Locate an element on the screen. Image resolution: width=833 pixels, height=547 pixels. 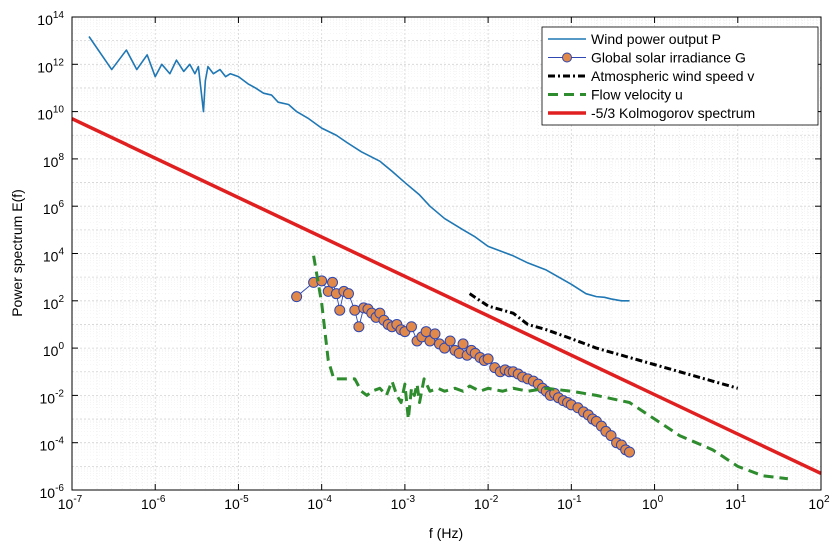
legend-label: Flow velocity u is located at coordinates (637, 95).